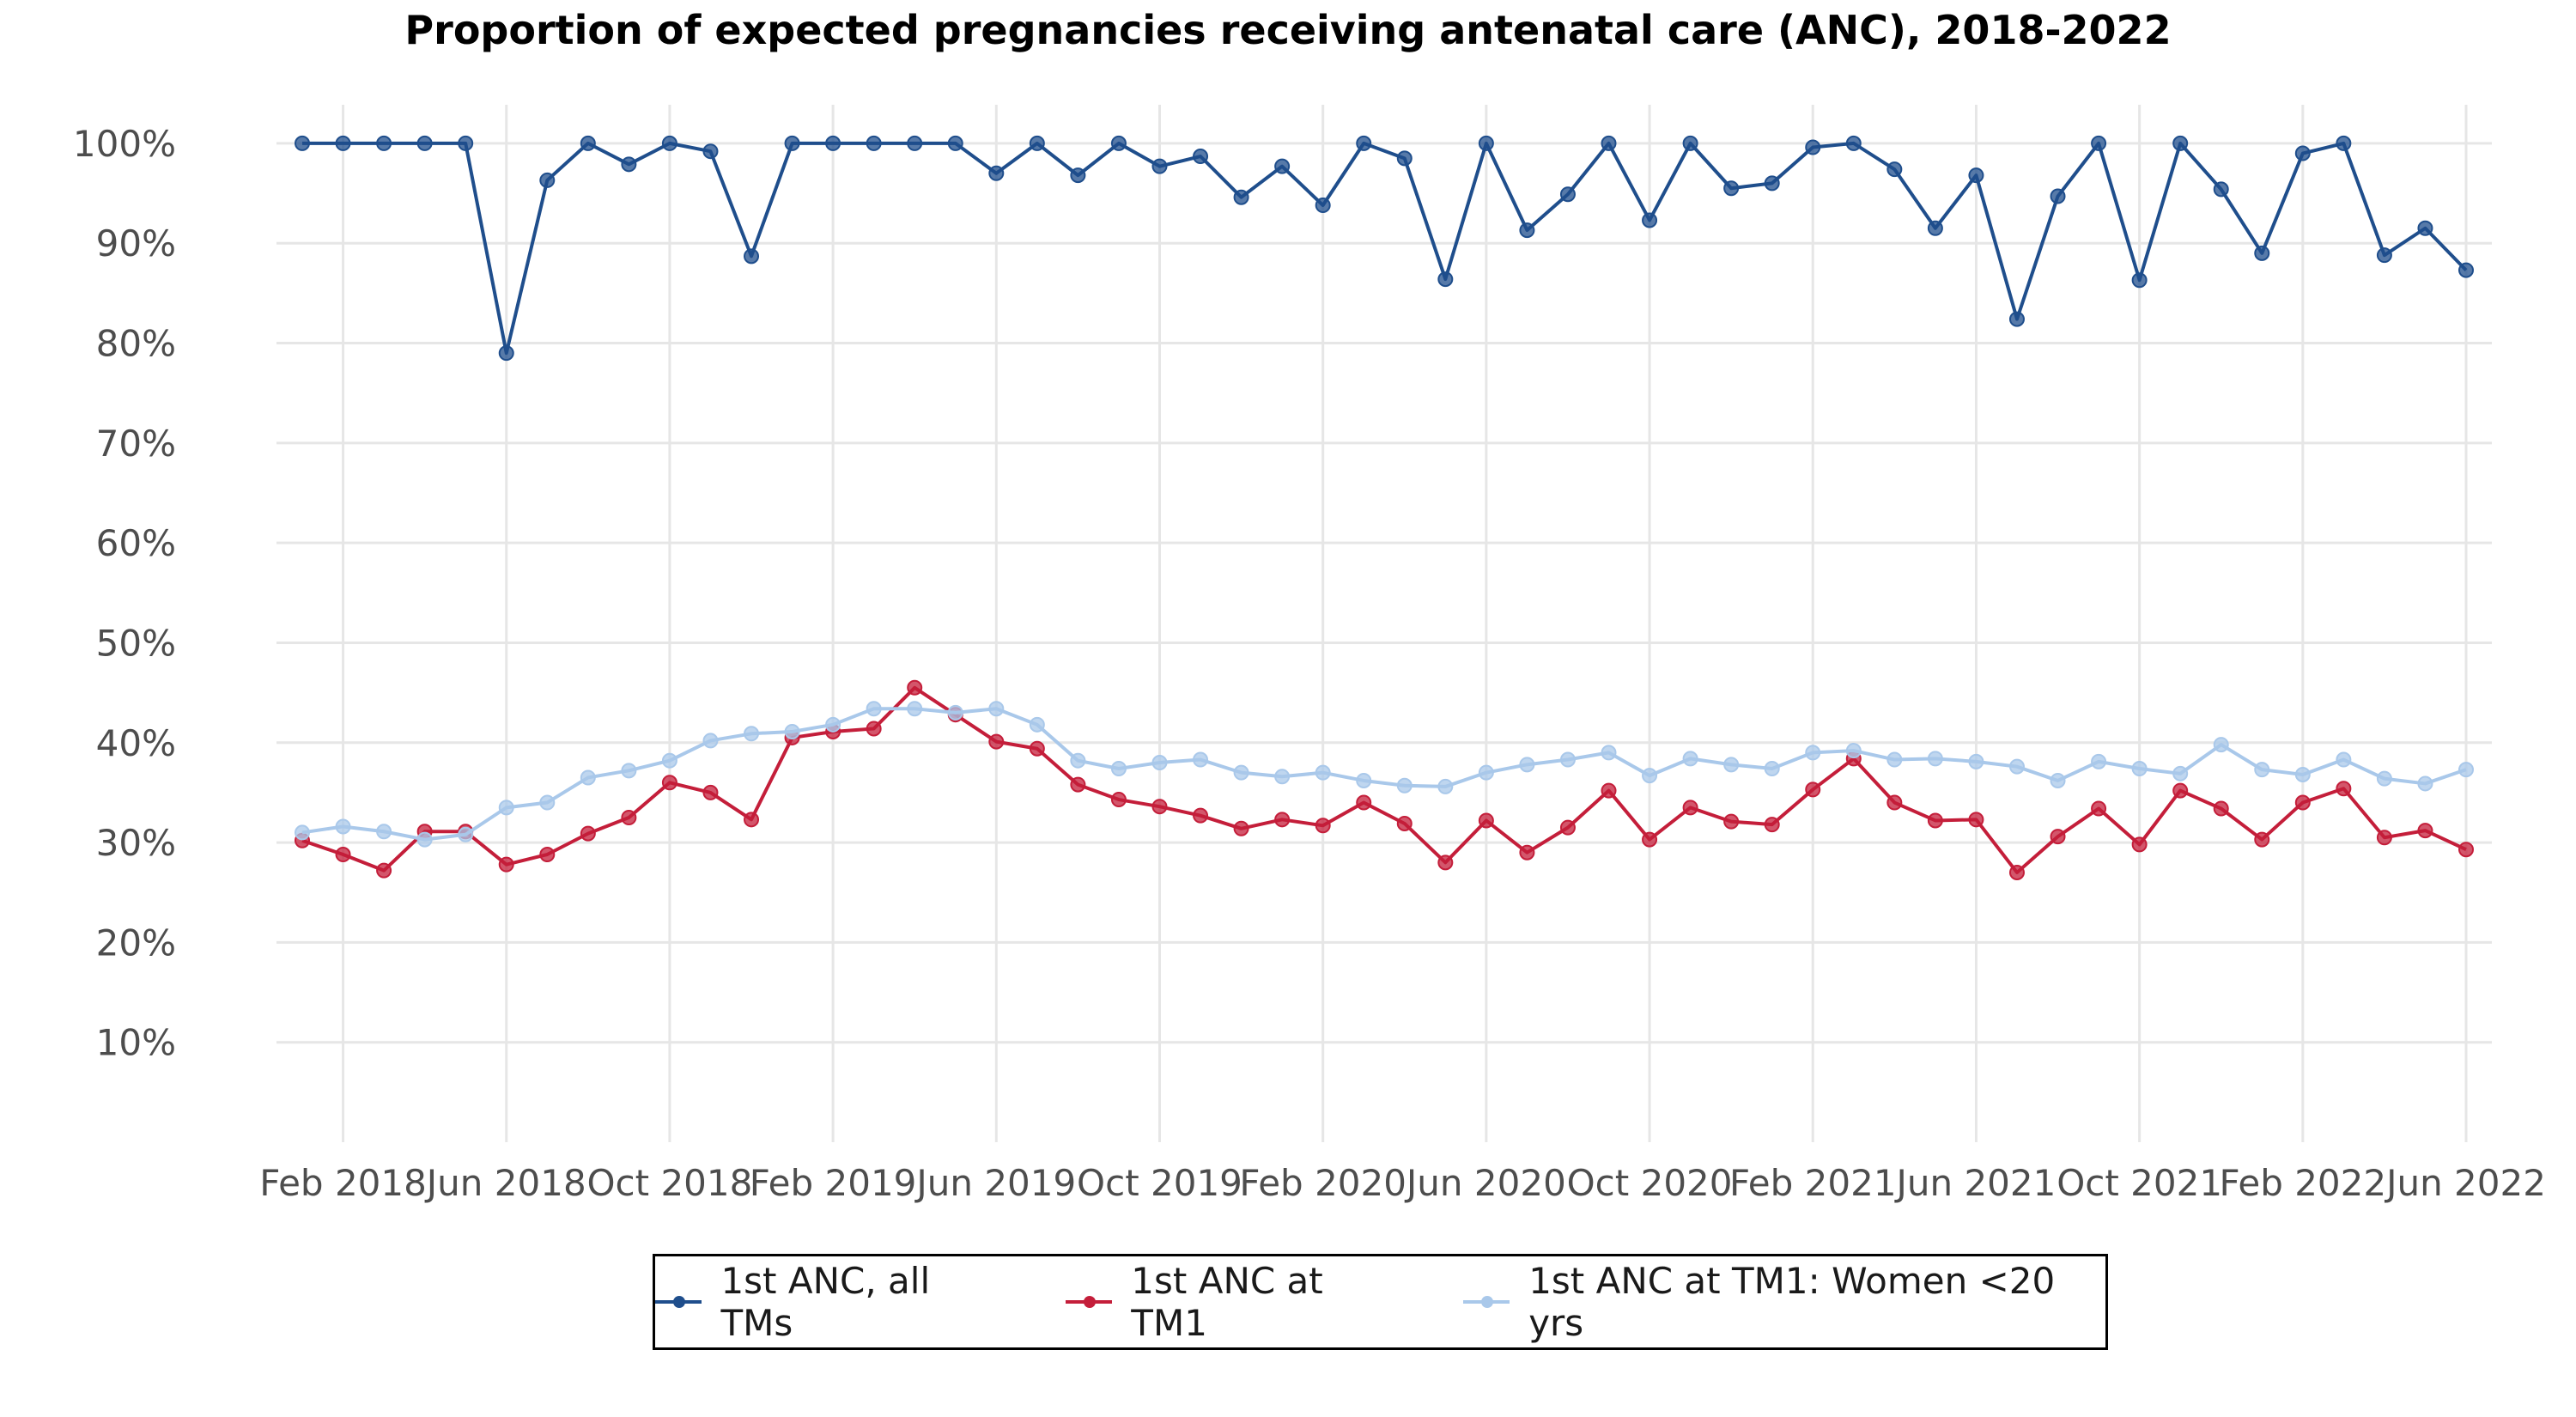 The height and width of the screenshot is (1417, 2576). What do you see at coordinates (1650, 1183) in the screenshot?
I see `x-tick-label: Oct 2020` at bounding box center [1650, 1183].